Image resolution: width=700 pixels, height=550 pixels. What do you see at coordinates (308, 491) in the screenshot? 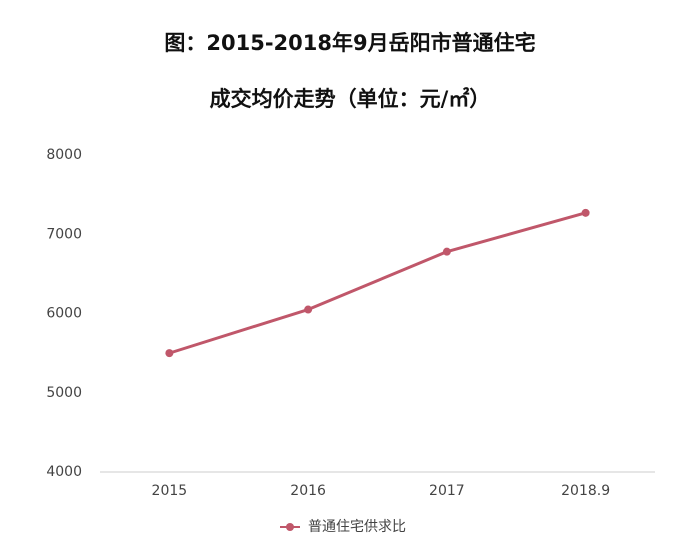
I see `x-tick-label: 2016` at bounding box center [308, 491].